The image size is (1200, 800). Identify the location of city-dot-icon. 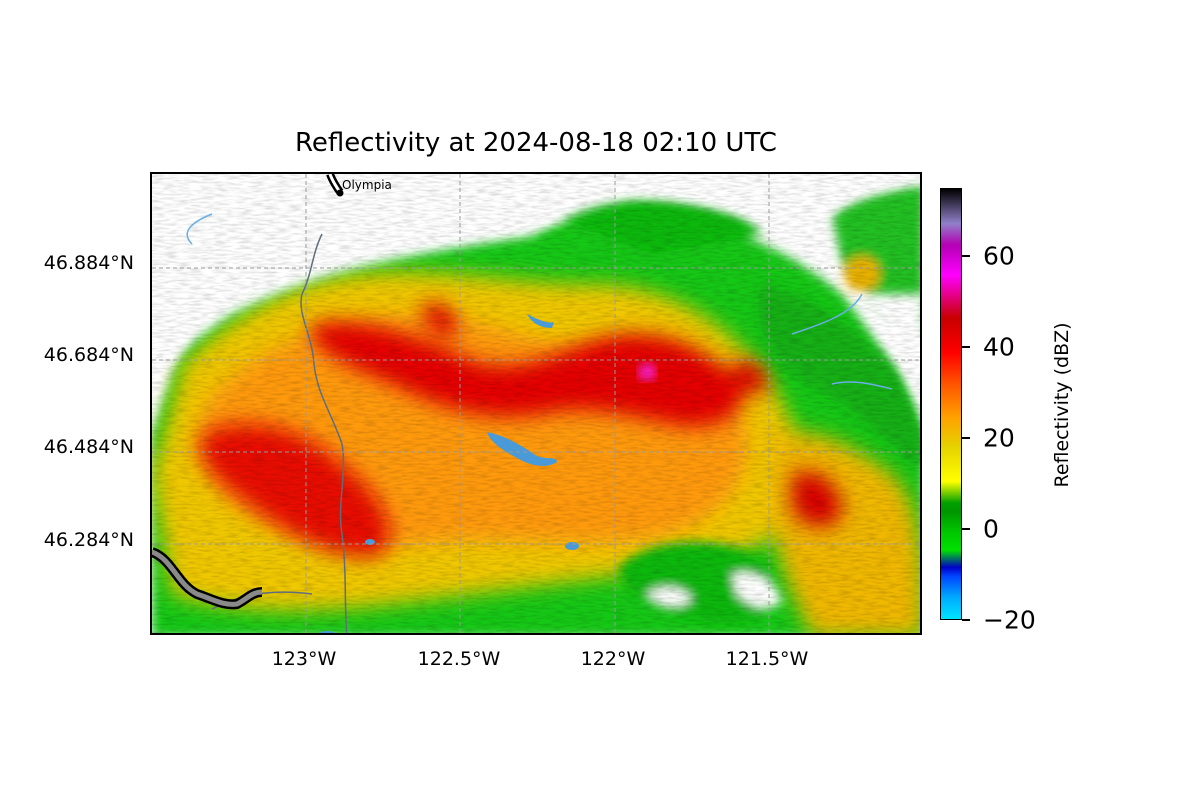
(340, 193).